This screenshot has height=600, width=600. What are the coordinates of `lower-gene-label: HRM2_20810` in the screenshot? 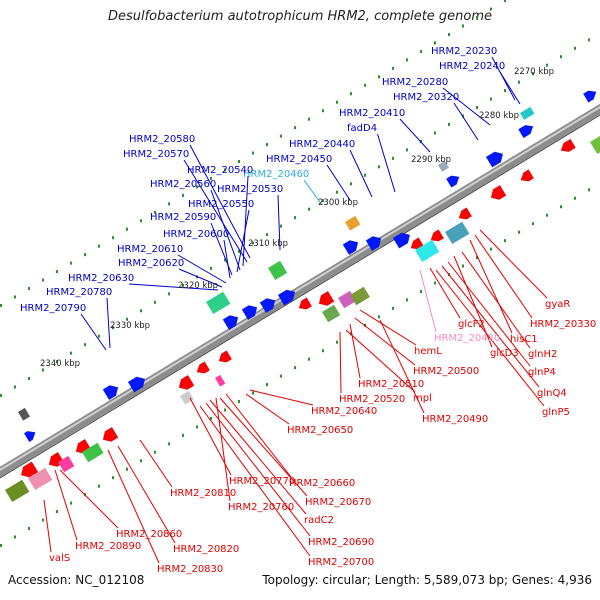 It's located at (203, 493).